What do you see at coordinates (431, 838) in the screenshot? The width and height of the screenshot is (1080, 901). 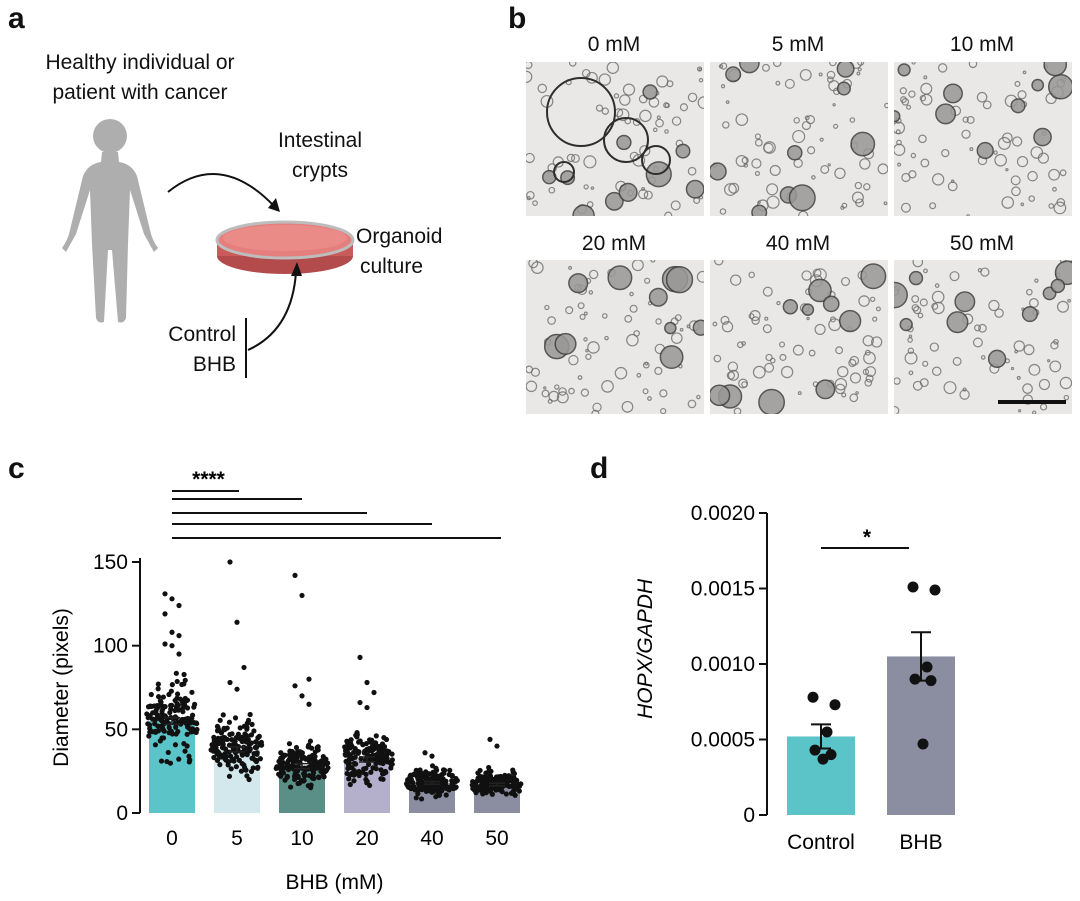 I see `x-tick-label-40: 40` at bounding box center [431, 838].